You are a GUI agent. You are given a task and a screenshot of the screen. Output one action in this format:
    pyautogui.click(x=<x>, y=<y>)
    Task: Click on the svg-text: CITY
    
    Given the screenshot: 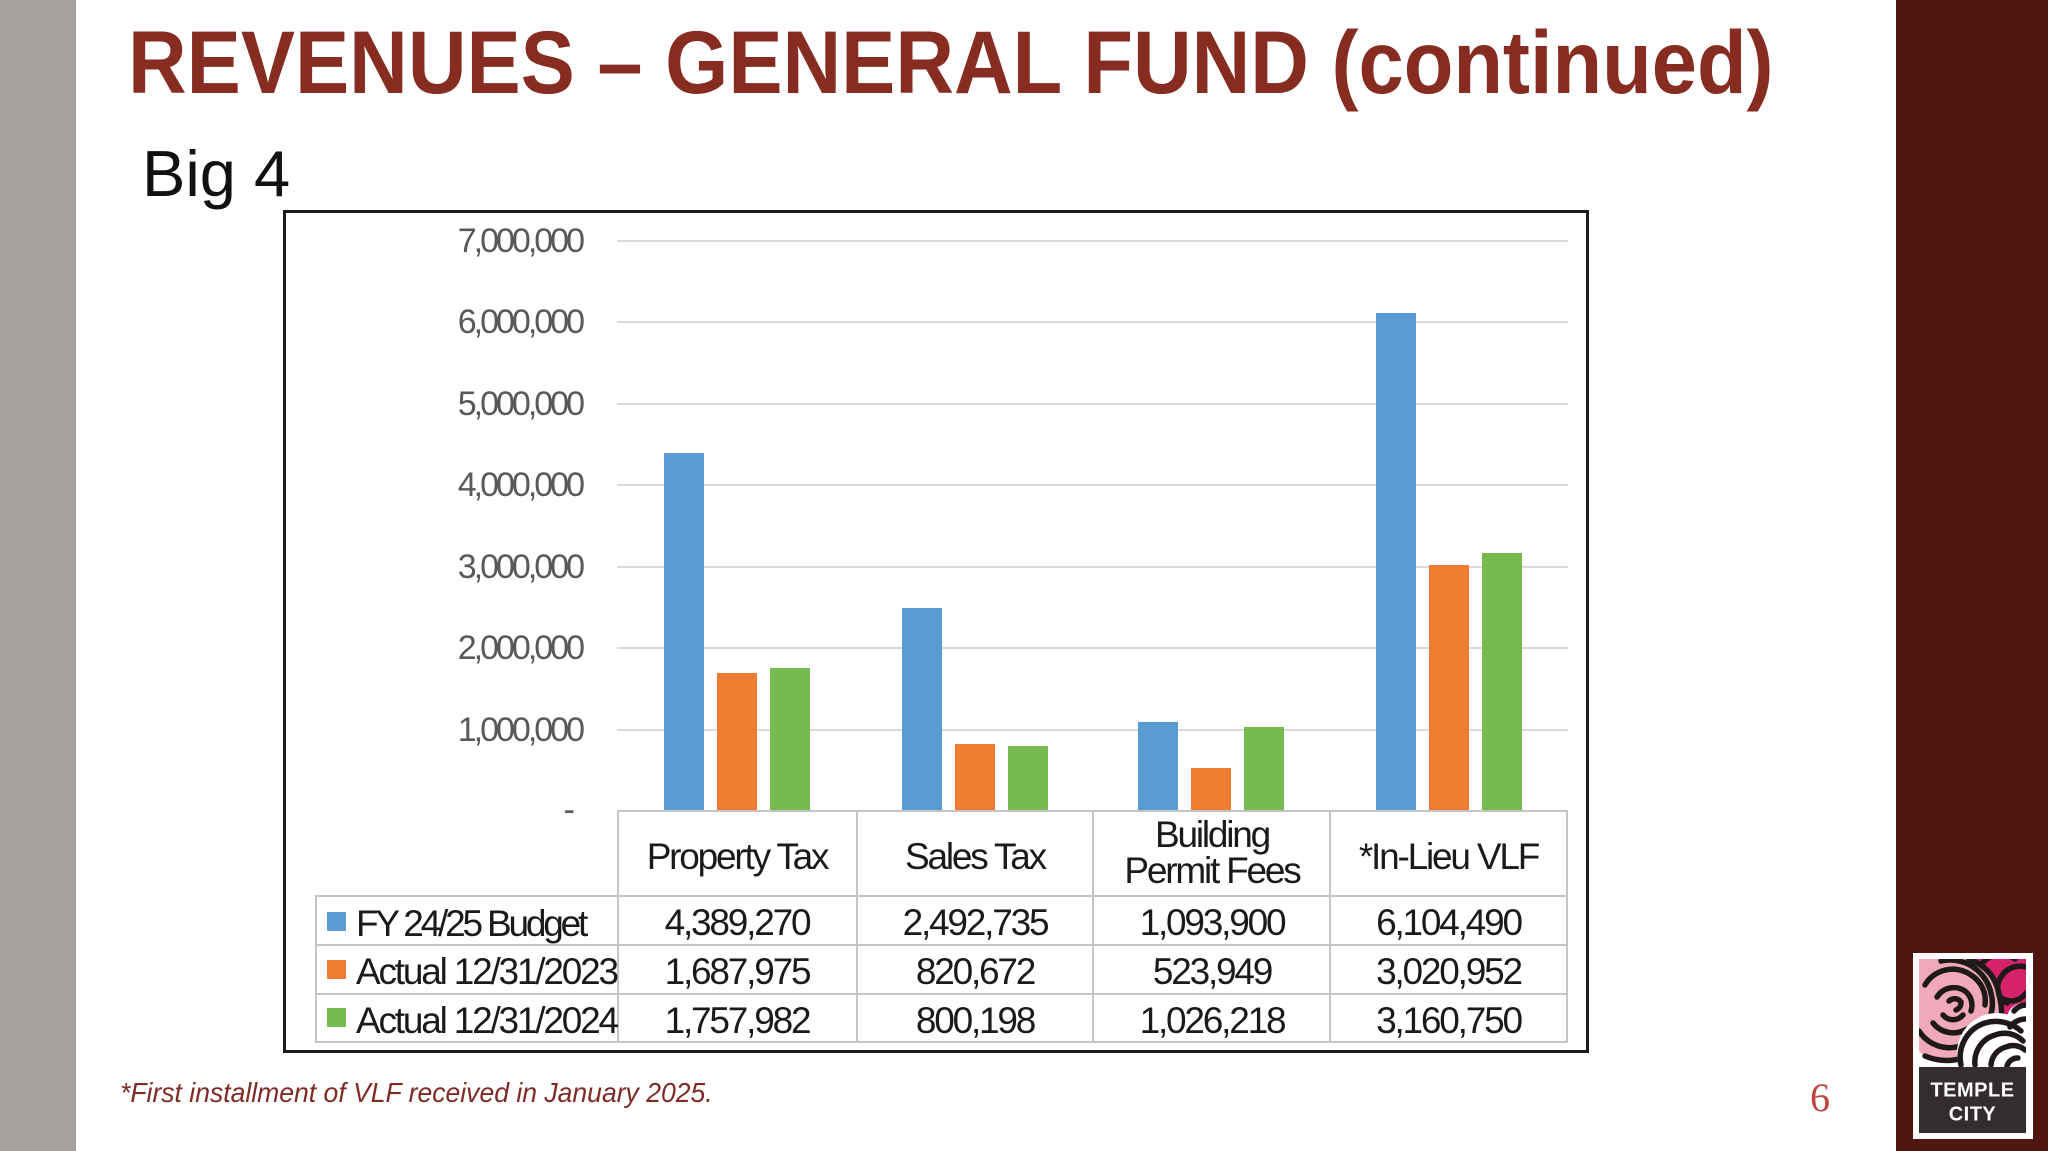 What is the action you would take?
    pyautogui.click(x=1973, y=1115)
    